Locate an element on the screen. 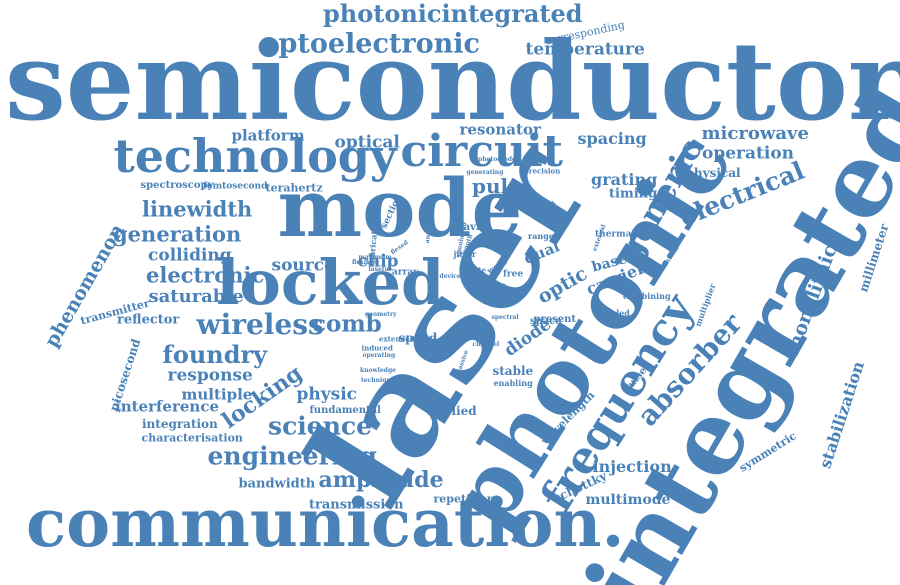 This screenshot has width=900, height=585. cloud-word: multiple is located at coordinates (217, 394).